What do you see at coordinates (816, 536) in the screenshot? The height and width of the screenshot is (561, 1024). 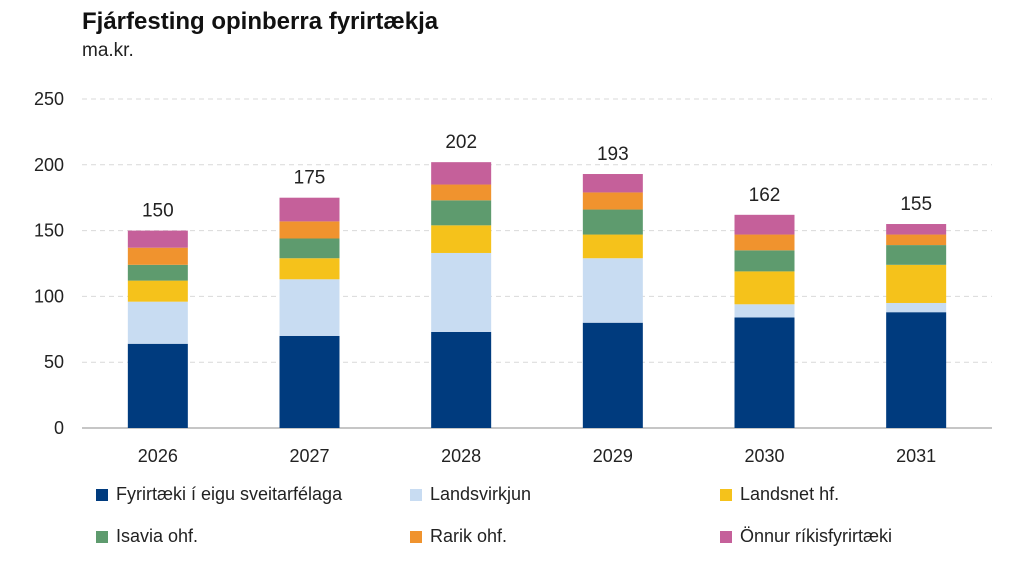 I see `legend-label: Önnur ríkisfyrirtæki` at bounding box center [816, 536].